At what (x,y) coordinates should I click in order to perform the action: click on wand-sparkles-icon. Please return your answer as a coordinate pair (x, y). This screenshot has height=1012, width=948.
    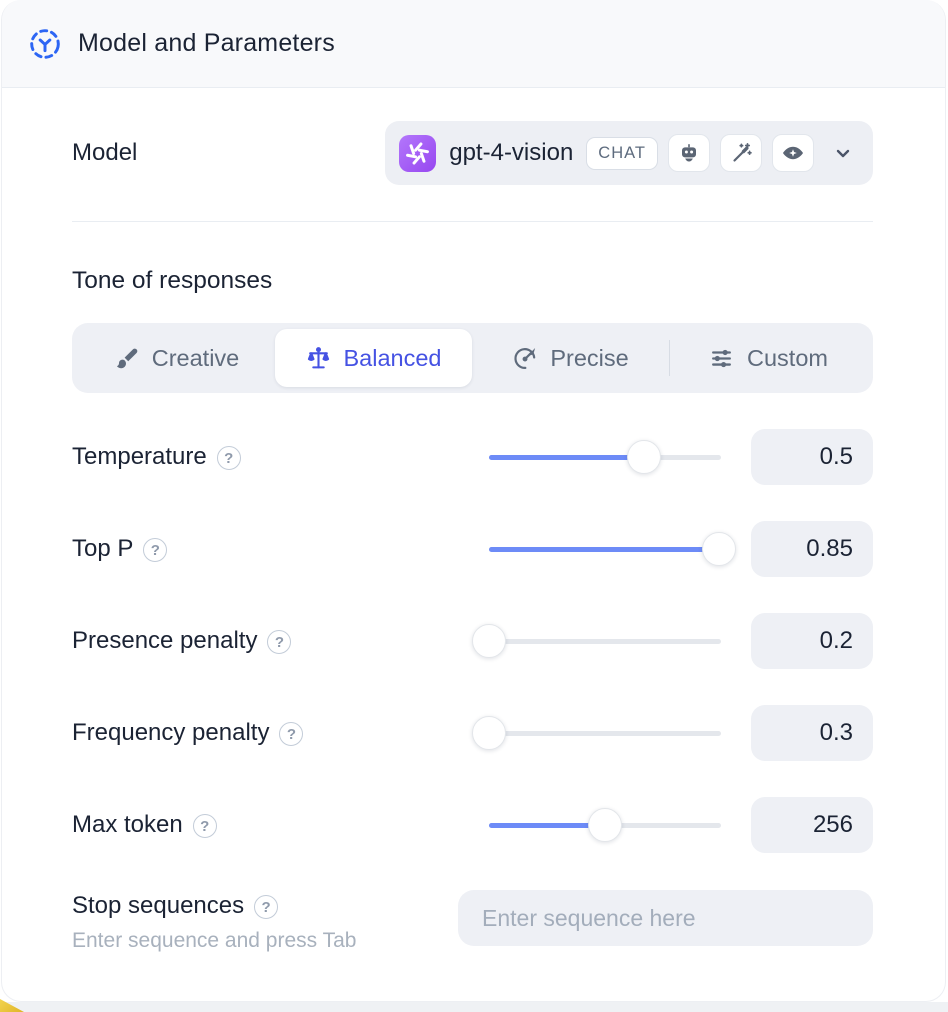
    Looking at the image, I should click on (742, 152).